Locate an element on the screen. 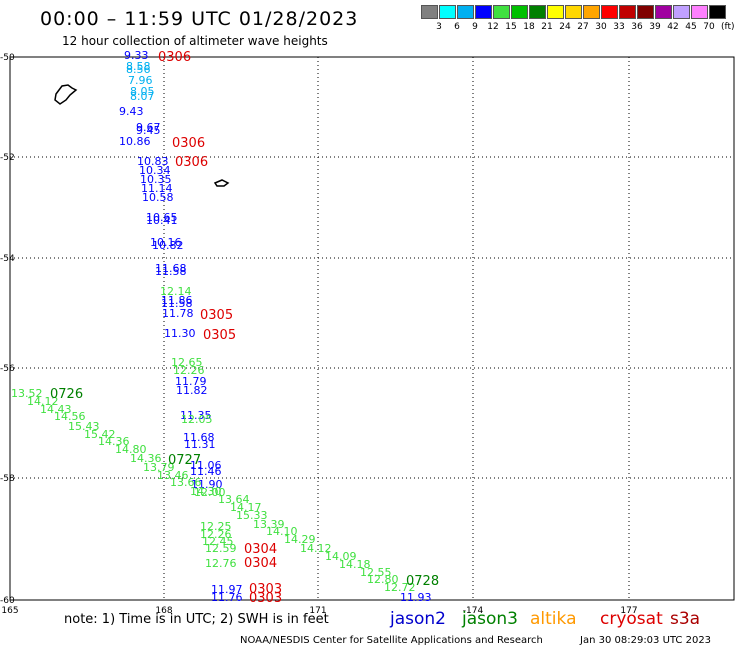 The width and height of the screenshot is (740, 650). swh-value: 11.76 is located at coordinates (227, 597).